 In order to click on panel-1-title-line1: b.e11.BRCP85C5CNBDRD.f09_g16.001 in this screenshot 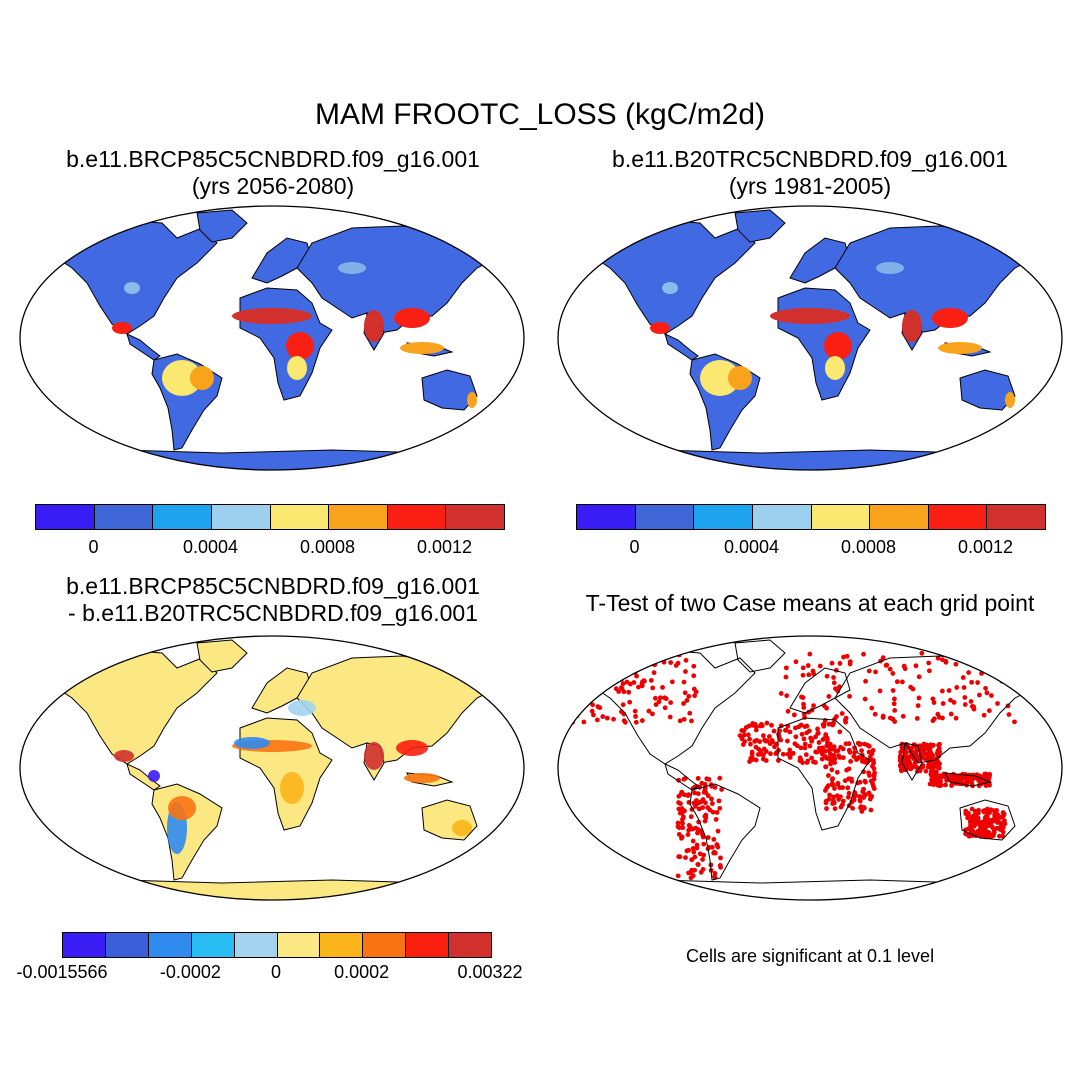, I will do `click(273, 159)`.